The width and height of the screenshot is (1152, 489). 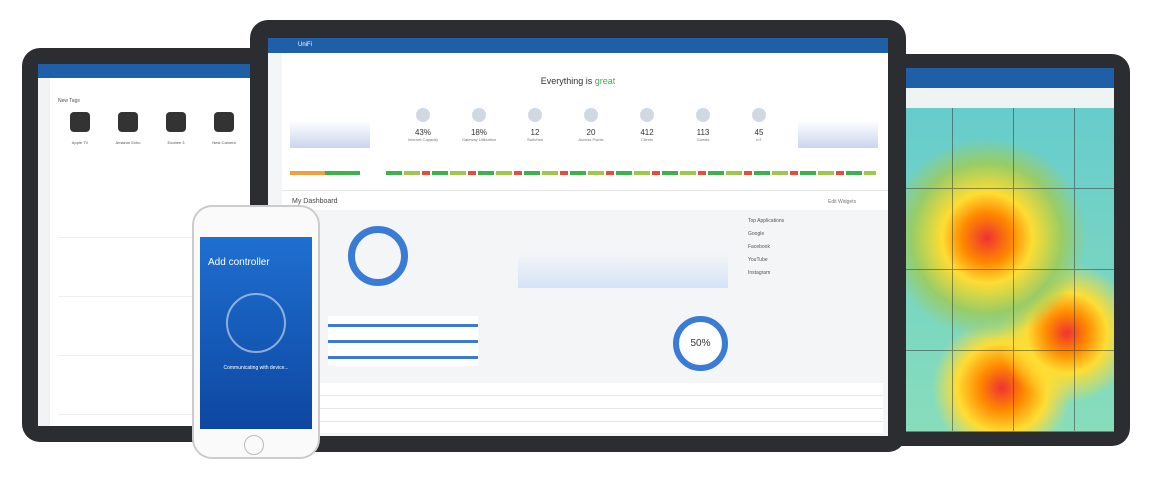 I want to click on stat: 12 Switches, so click(x=535, y=125).